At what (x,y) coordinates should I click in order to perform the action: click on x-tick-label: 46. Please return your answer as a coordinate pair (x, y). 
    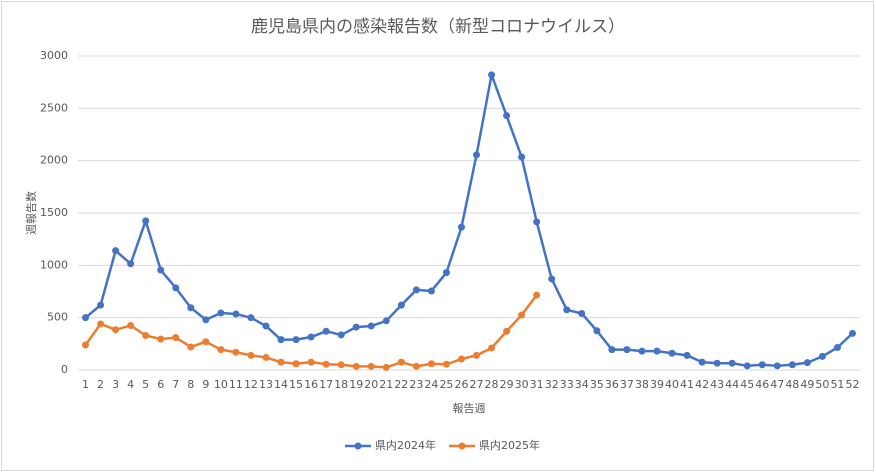
    Looking at the image, I should click on (762, 384).